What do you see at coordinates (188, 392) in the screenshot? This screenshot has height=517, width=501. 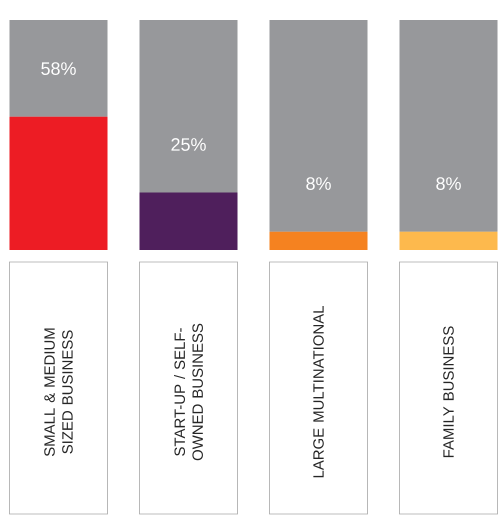 I see `x-tick-label: START-UP / SELF-OWNED BUSINESS` at bounding box center [188, 392].